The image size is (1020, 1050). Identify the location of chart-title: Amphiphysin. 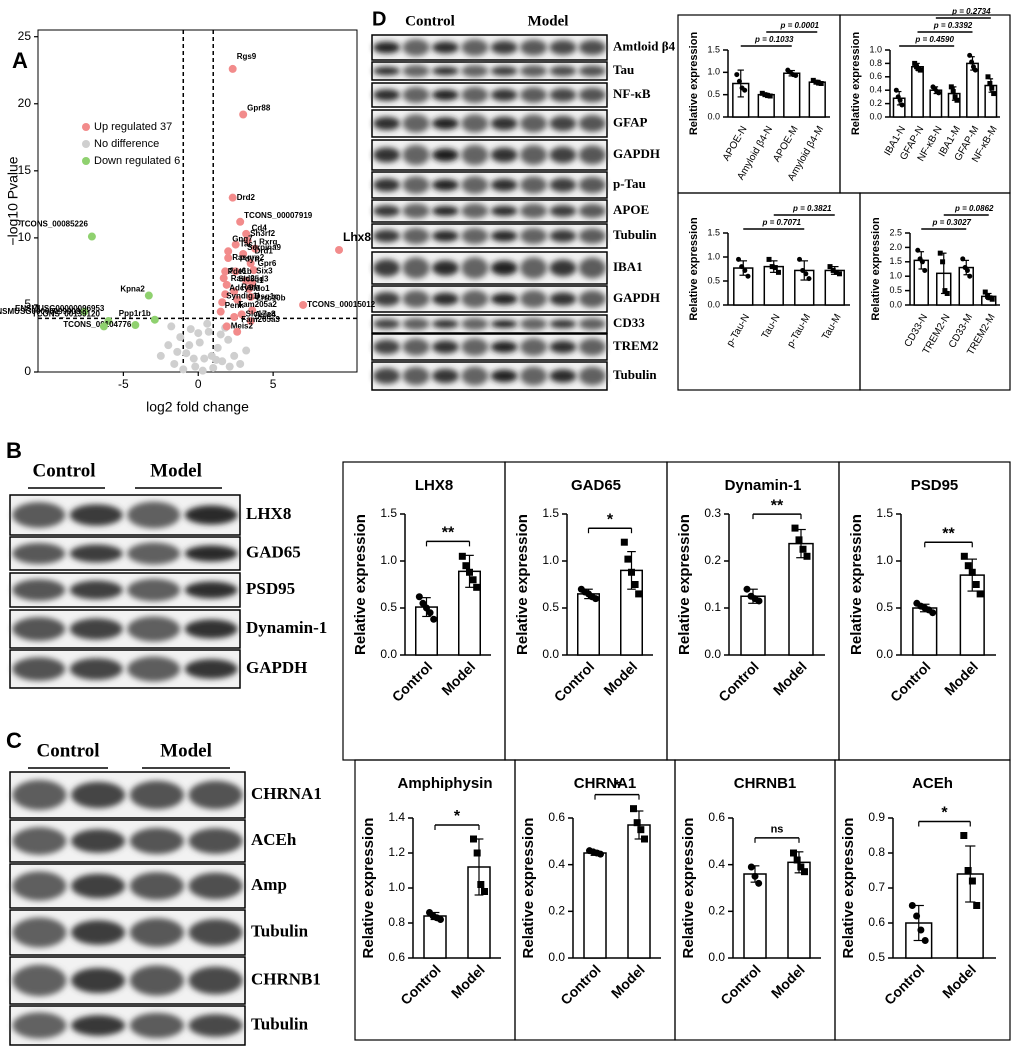
(444, 783).